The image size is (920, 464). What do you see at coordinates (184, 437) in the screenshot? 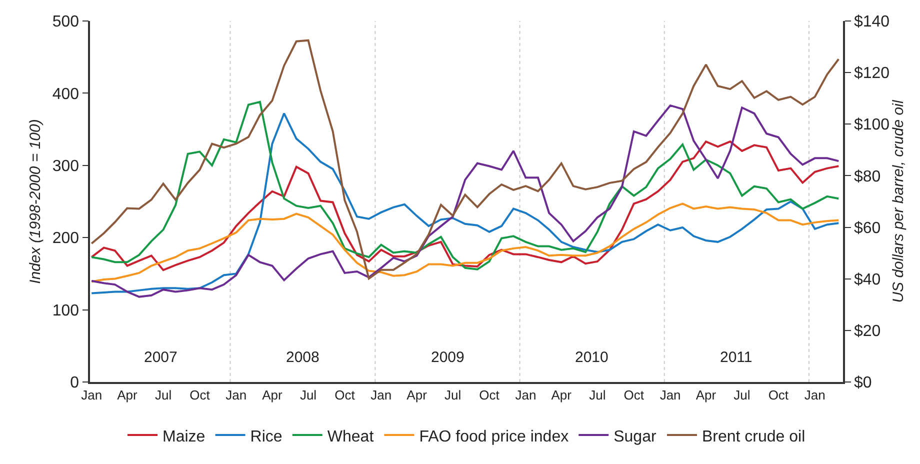
I see `legend-label: Maize` at bounding box center [184, 437].